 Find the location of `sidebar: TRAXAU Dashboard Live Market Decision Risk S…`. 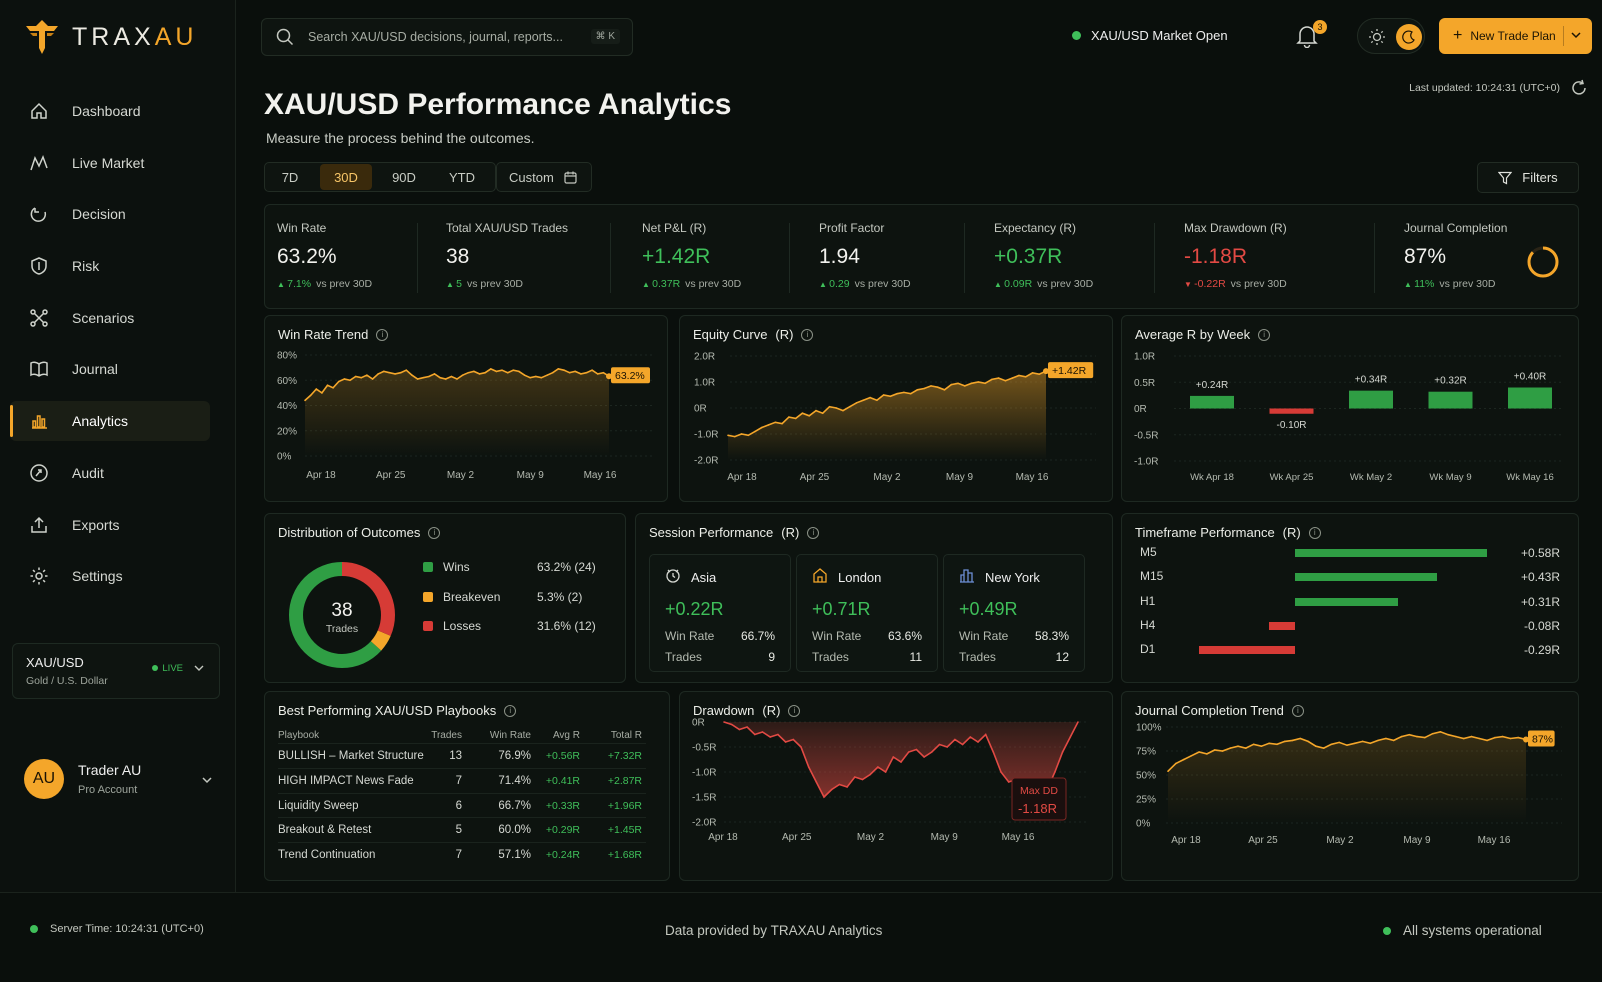

sidebar: TRAXAU Dashboard Live Market Decision Risk S… is located at coordinates (118, 446).